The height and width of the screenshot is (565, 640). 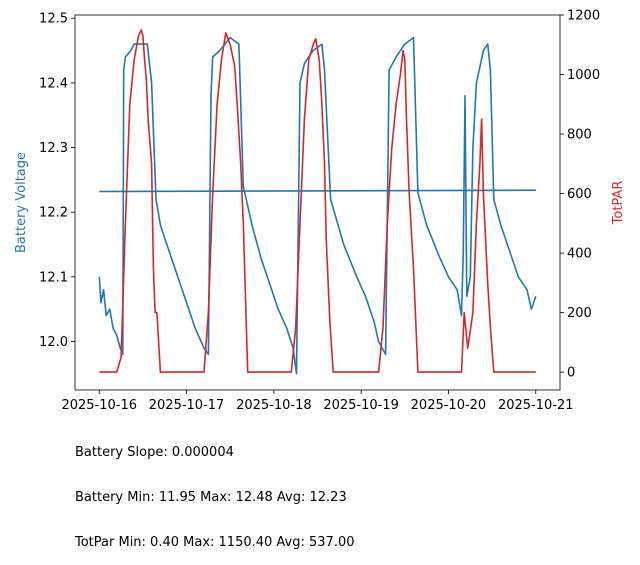 What do you see at coordinates (583, 75) in the screenshot?
I see `right-tick-label: 1000` at bounding box center [583, 75].